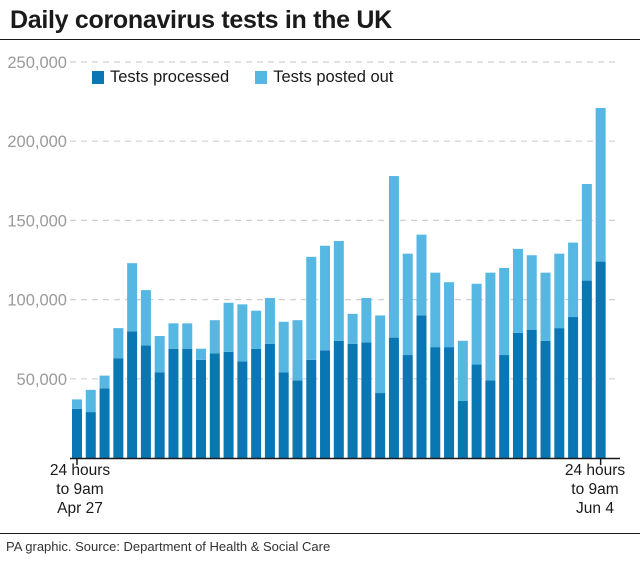 This screenshot has height=562, width=640. I want to click on x-end-label-line: to 9am, so click(595, 489).